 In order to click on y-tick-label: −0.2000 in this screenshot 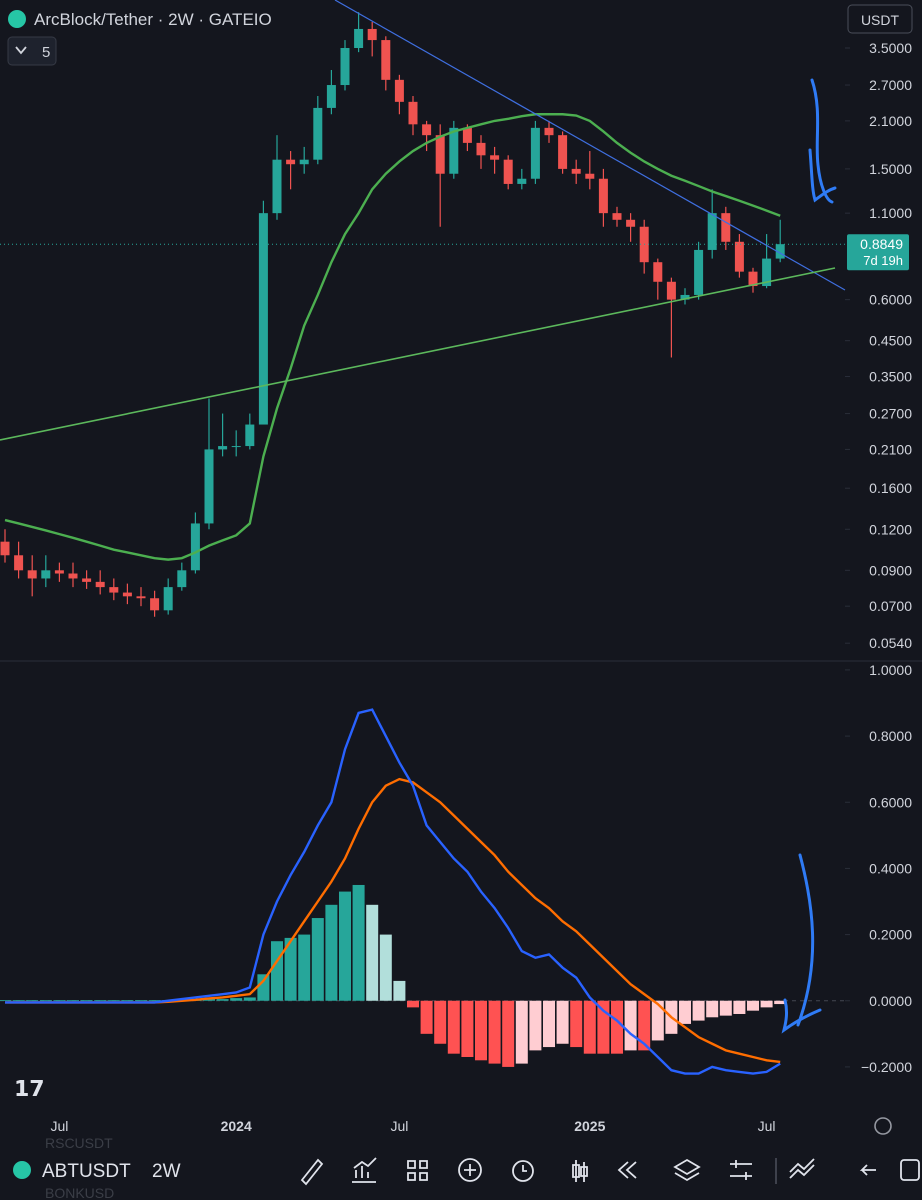, I will do `click(886, 1067)`.